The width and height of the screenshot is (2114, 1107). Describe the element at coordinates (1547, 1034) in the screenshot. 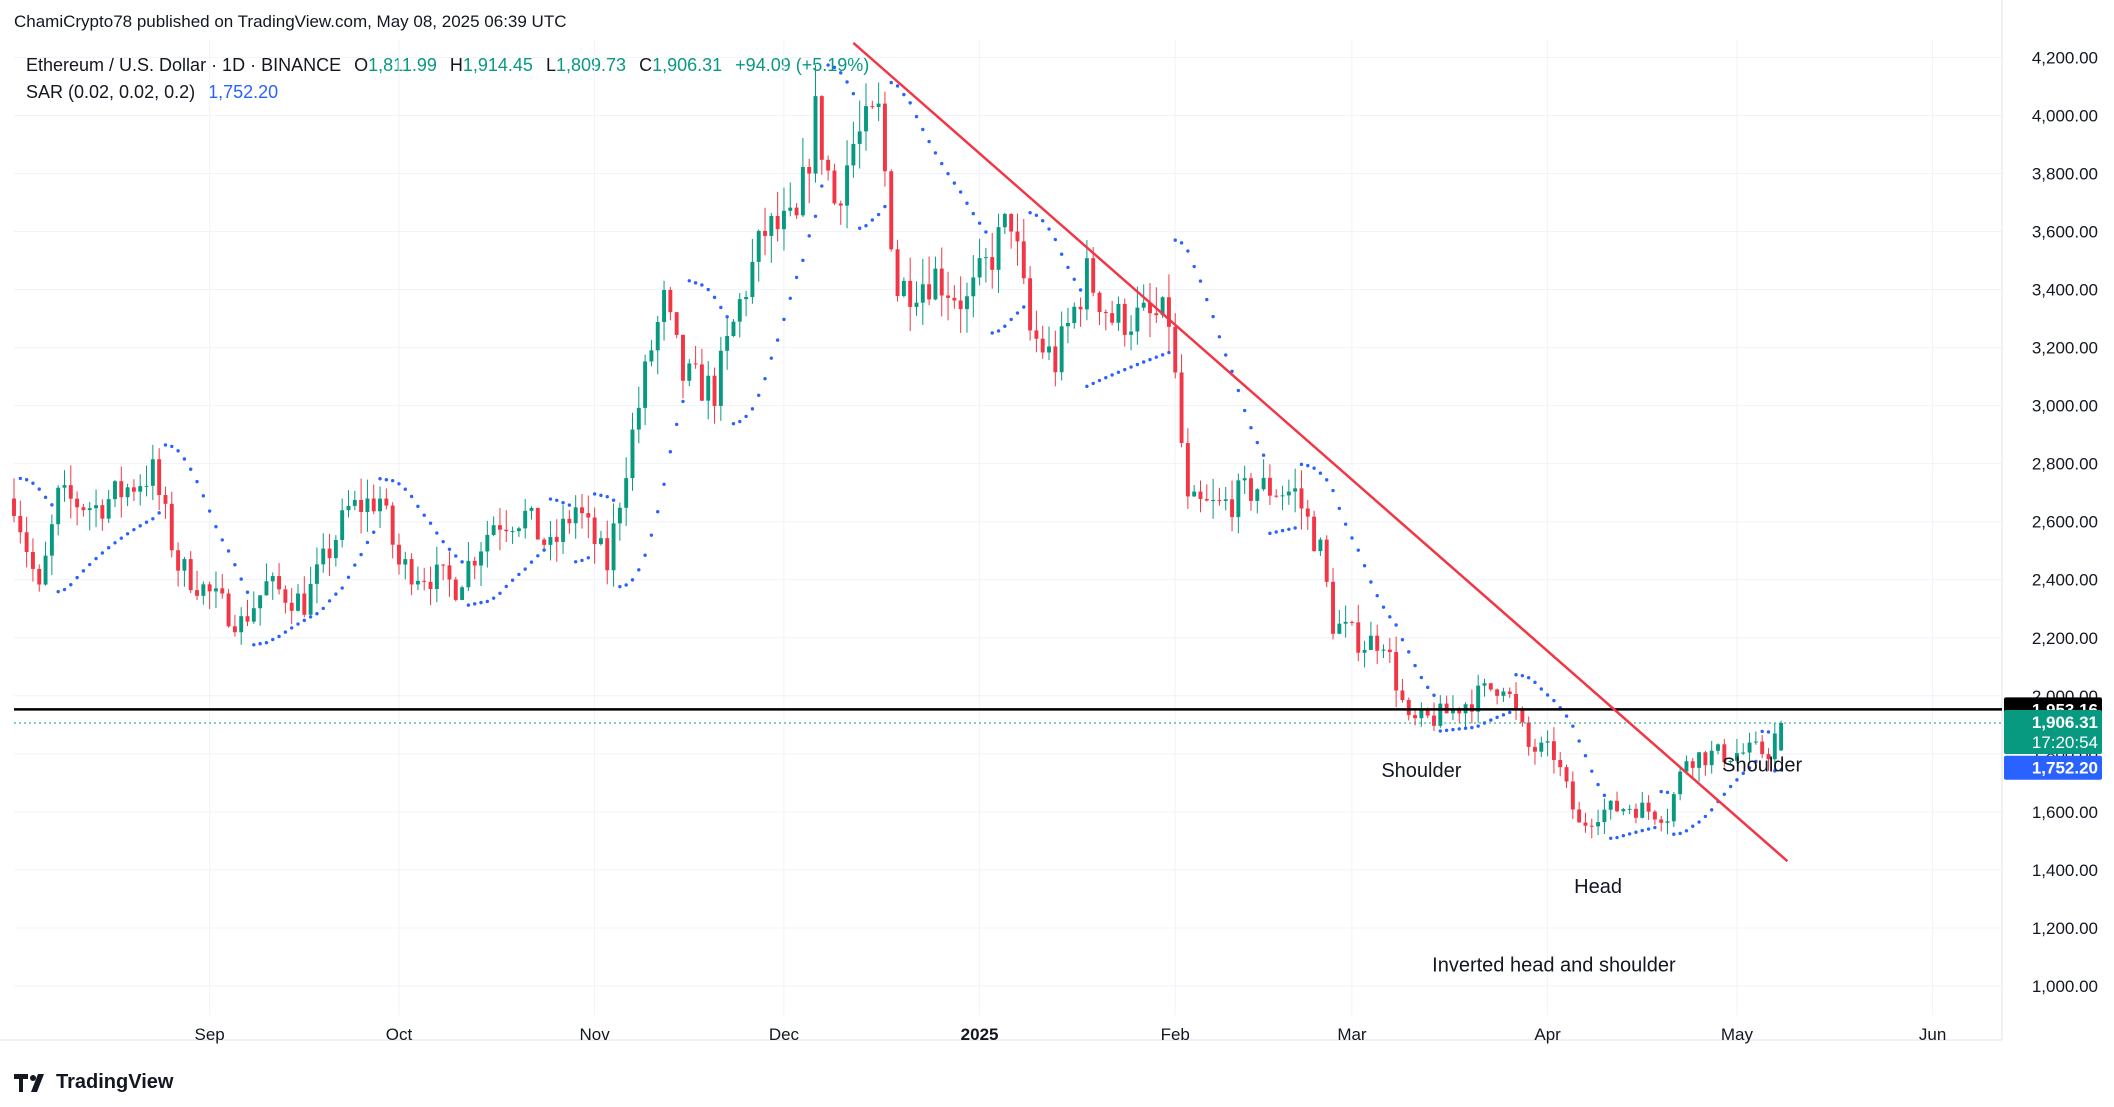

I see `time-tick-label: Apr` at that location.